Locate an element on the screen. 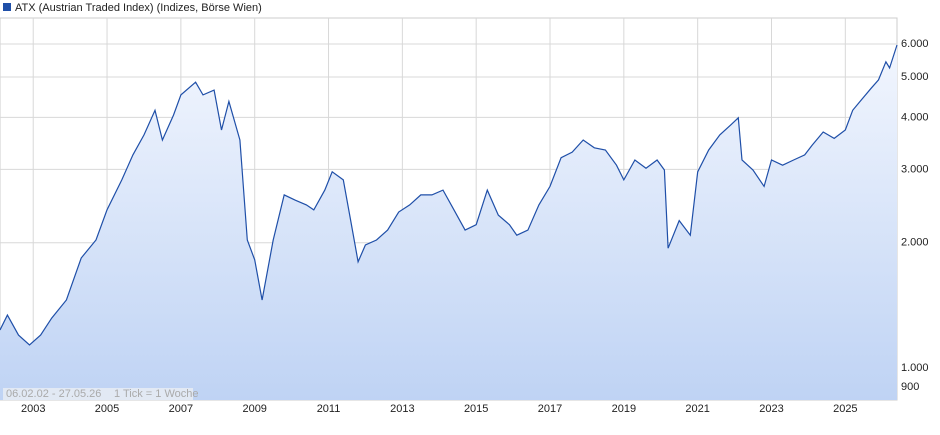 Image resolution: width=940 pixels, height=435 pixels. x-tick-label: 2023 is located at coordinates (771, 409).